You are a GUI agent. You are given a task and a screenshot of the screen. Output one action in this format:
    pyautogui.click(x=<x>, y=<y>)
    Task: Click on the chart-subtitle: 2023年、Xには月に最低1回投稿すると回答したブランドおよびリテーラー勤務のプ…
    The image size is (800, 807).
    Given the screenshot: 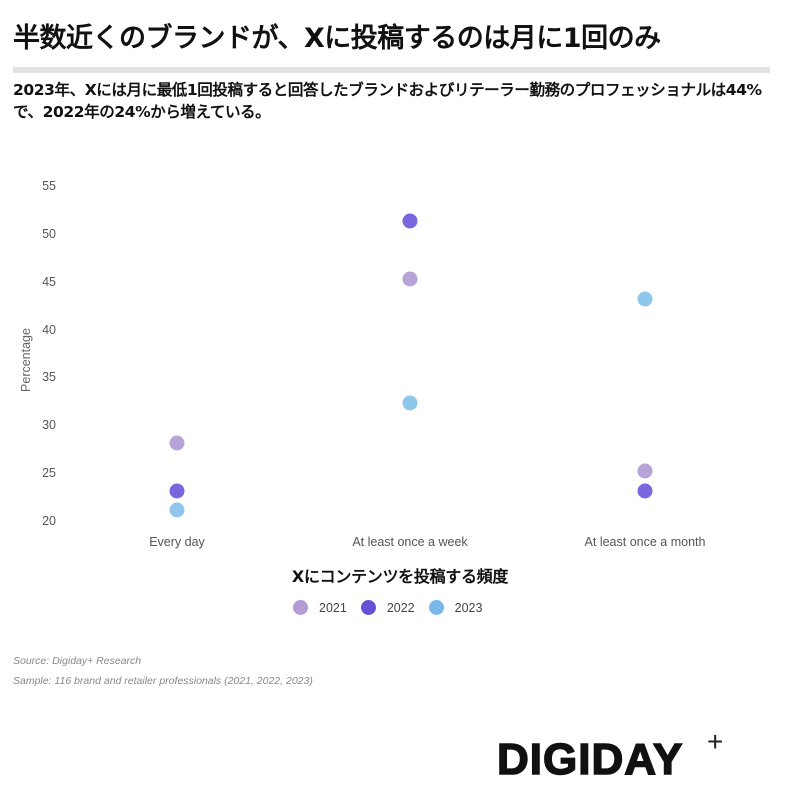 What is the action you would take?
    pyautogui.click(x=387, y=101)
    